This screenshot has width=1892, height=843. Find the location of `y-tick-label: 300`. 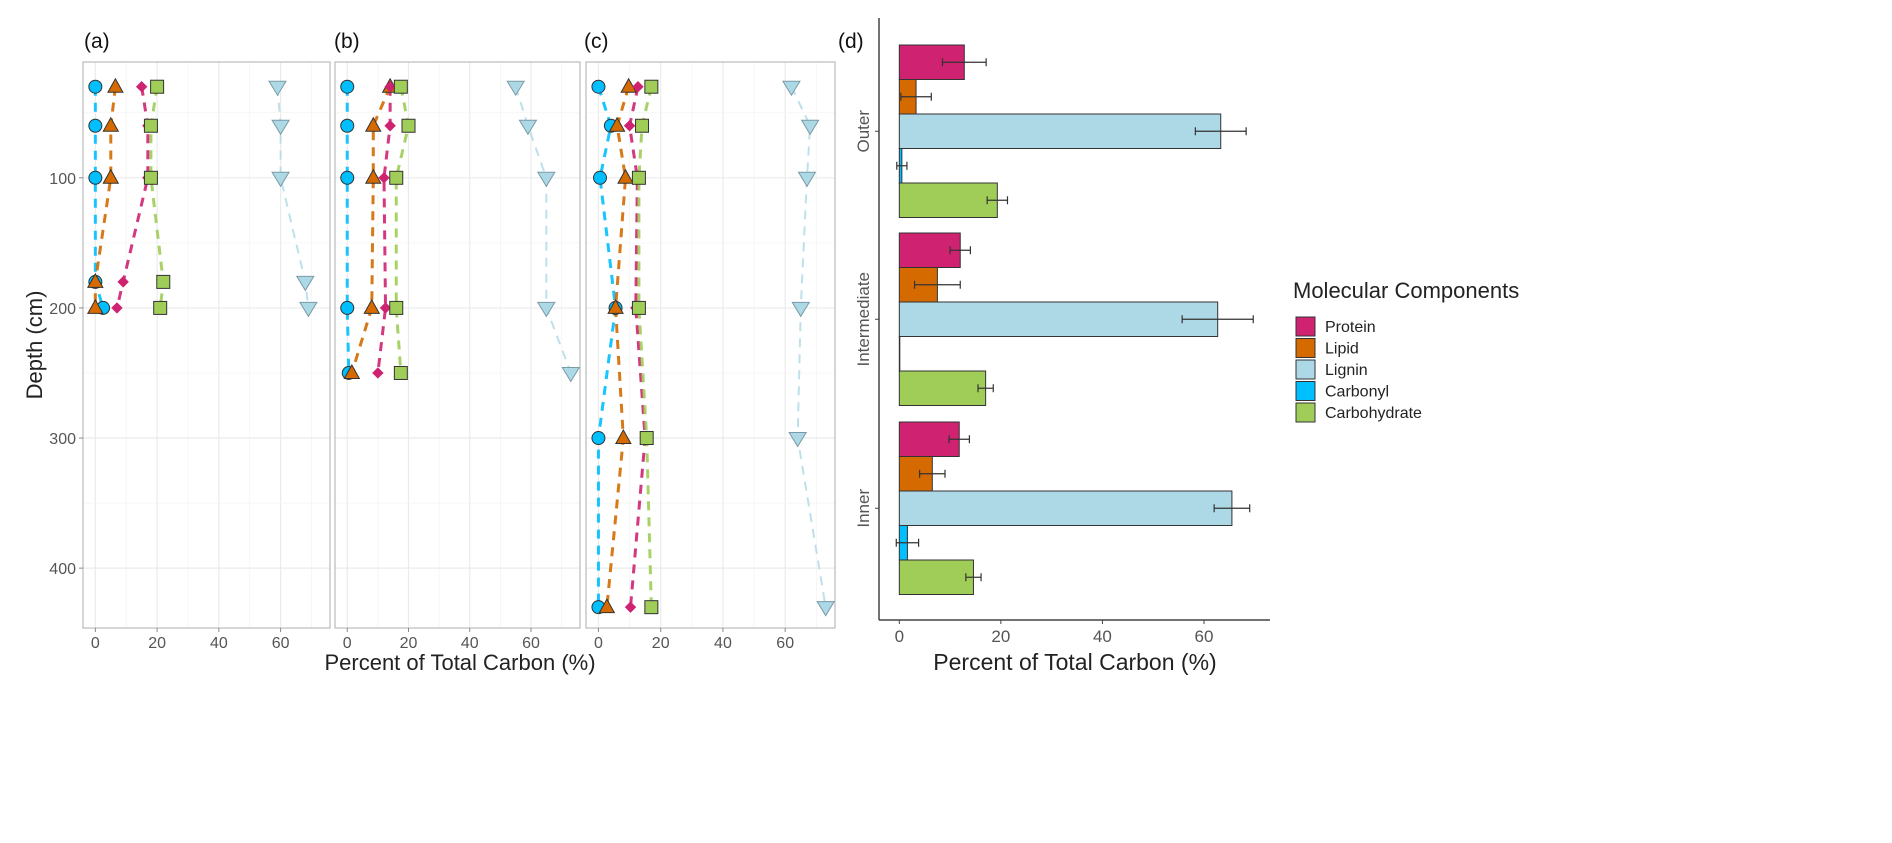

y-tick-label: 300 is located at coordinates (62, 439).